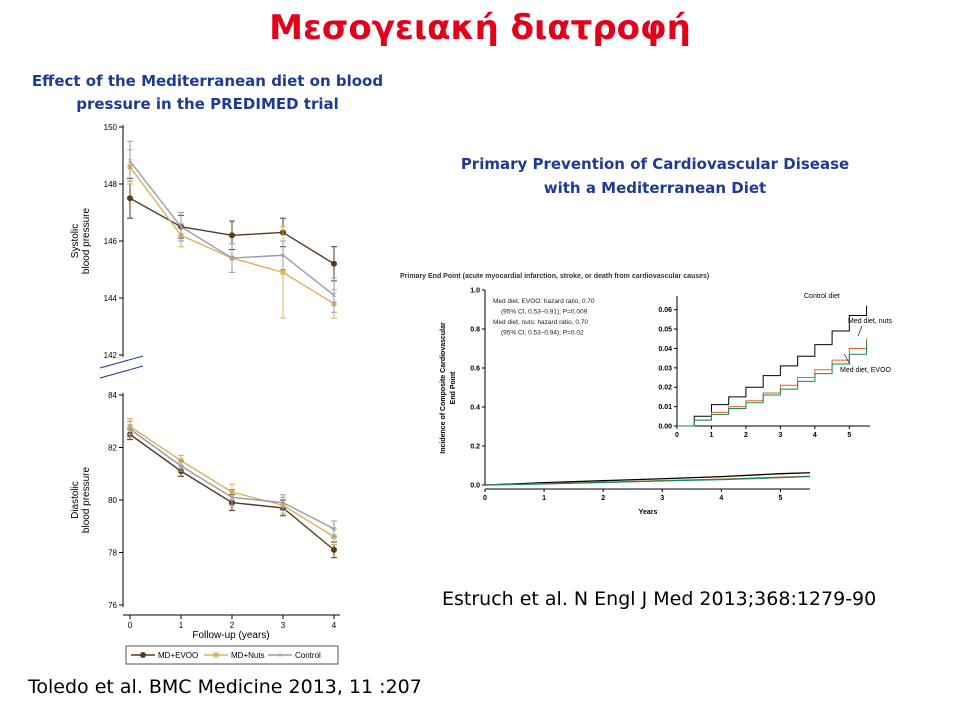 This screenshot has height=720, width=960. Describe the element at coordinates (112, 448) in the screenshot. I see `y-tick-label-diastolic: 82` at that location.